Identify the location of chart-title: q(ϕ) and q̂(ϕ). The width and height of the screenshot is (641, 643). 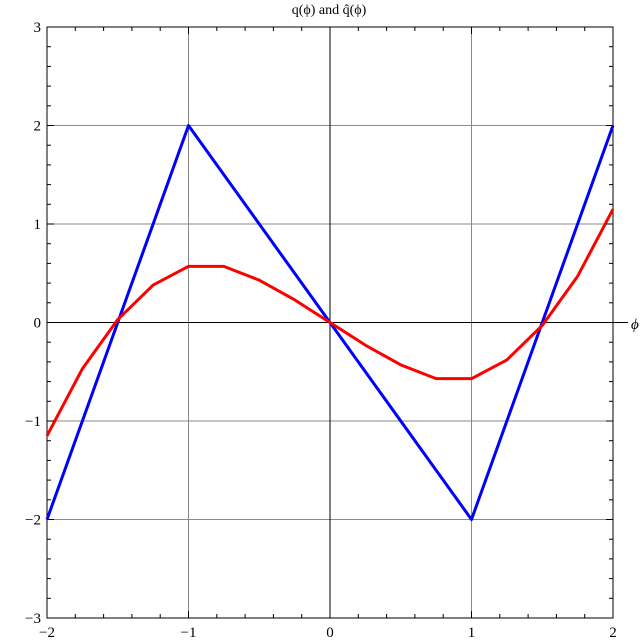
(329, 10).